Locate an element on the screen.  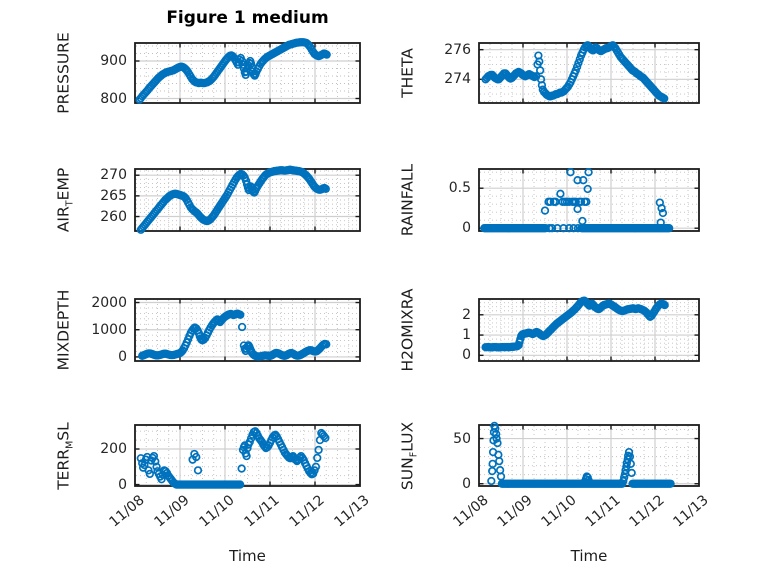
y-tick-label: 270 is located at coordinates (113, 175).